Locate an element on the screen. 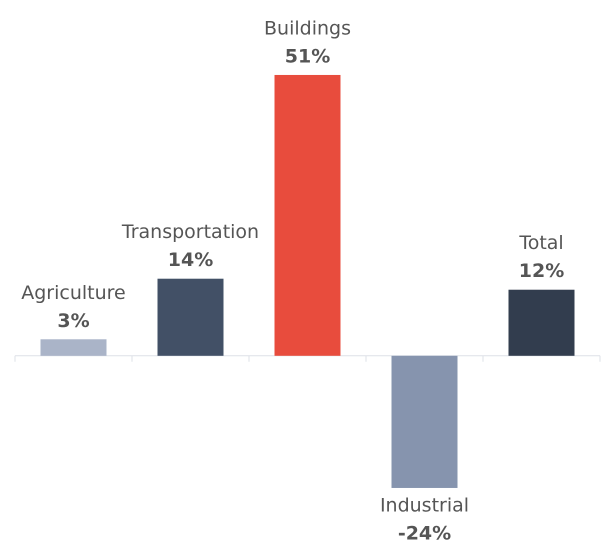 The width and height of the screenshot is (605, 548). value-label: 12% is located at coordinates (541, 271).